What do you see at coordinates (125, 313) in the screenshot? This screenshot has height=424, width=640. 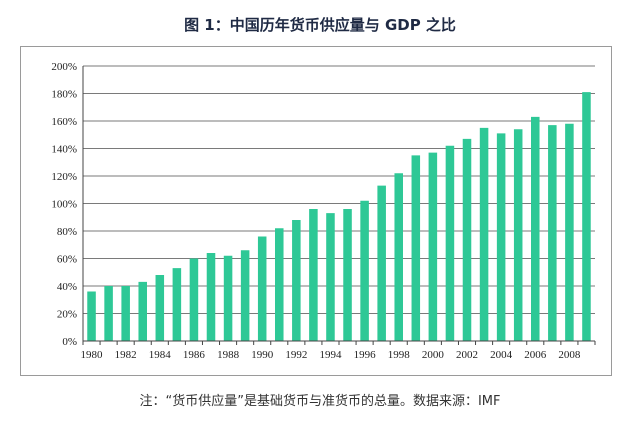 I see `bar-1982` at bounding box center [125, 313].